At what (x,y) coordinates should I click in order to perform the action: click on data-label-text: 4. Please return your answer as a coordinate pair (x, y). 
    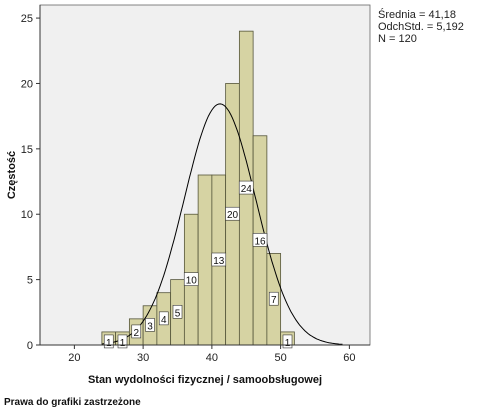
    Looking at the image, I should click on (164, 320).